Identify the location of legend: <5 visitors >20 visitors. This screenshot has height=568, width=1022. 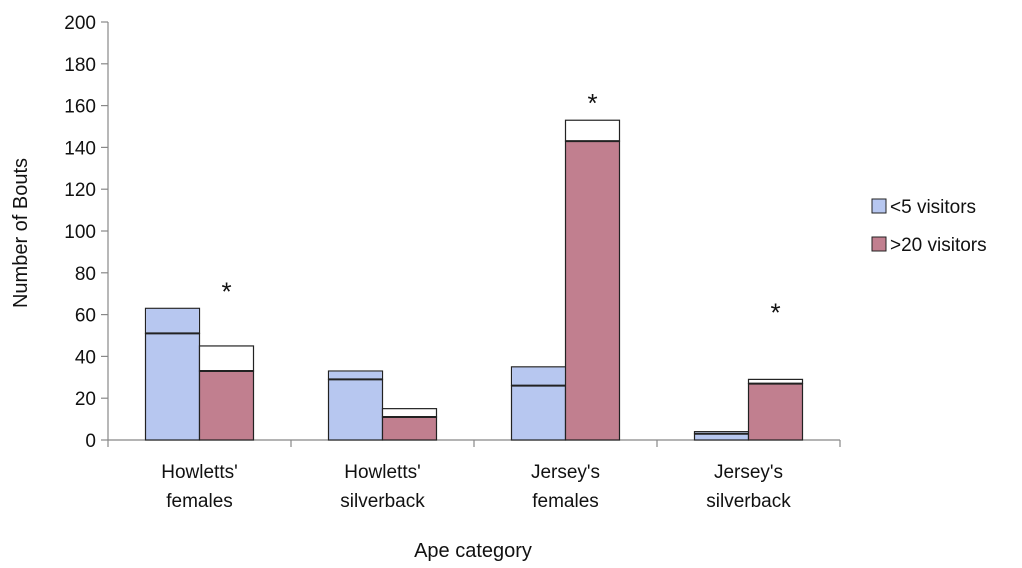
(937, 228).